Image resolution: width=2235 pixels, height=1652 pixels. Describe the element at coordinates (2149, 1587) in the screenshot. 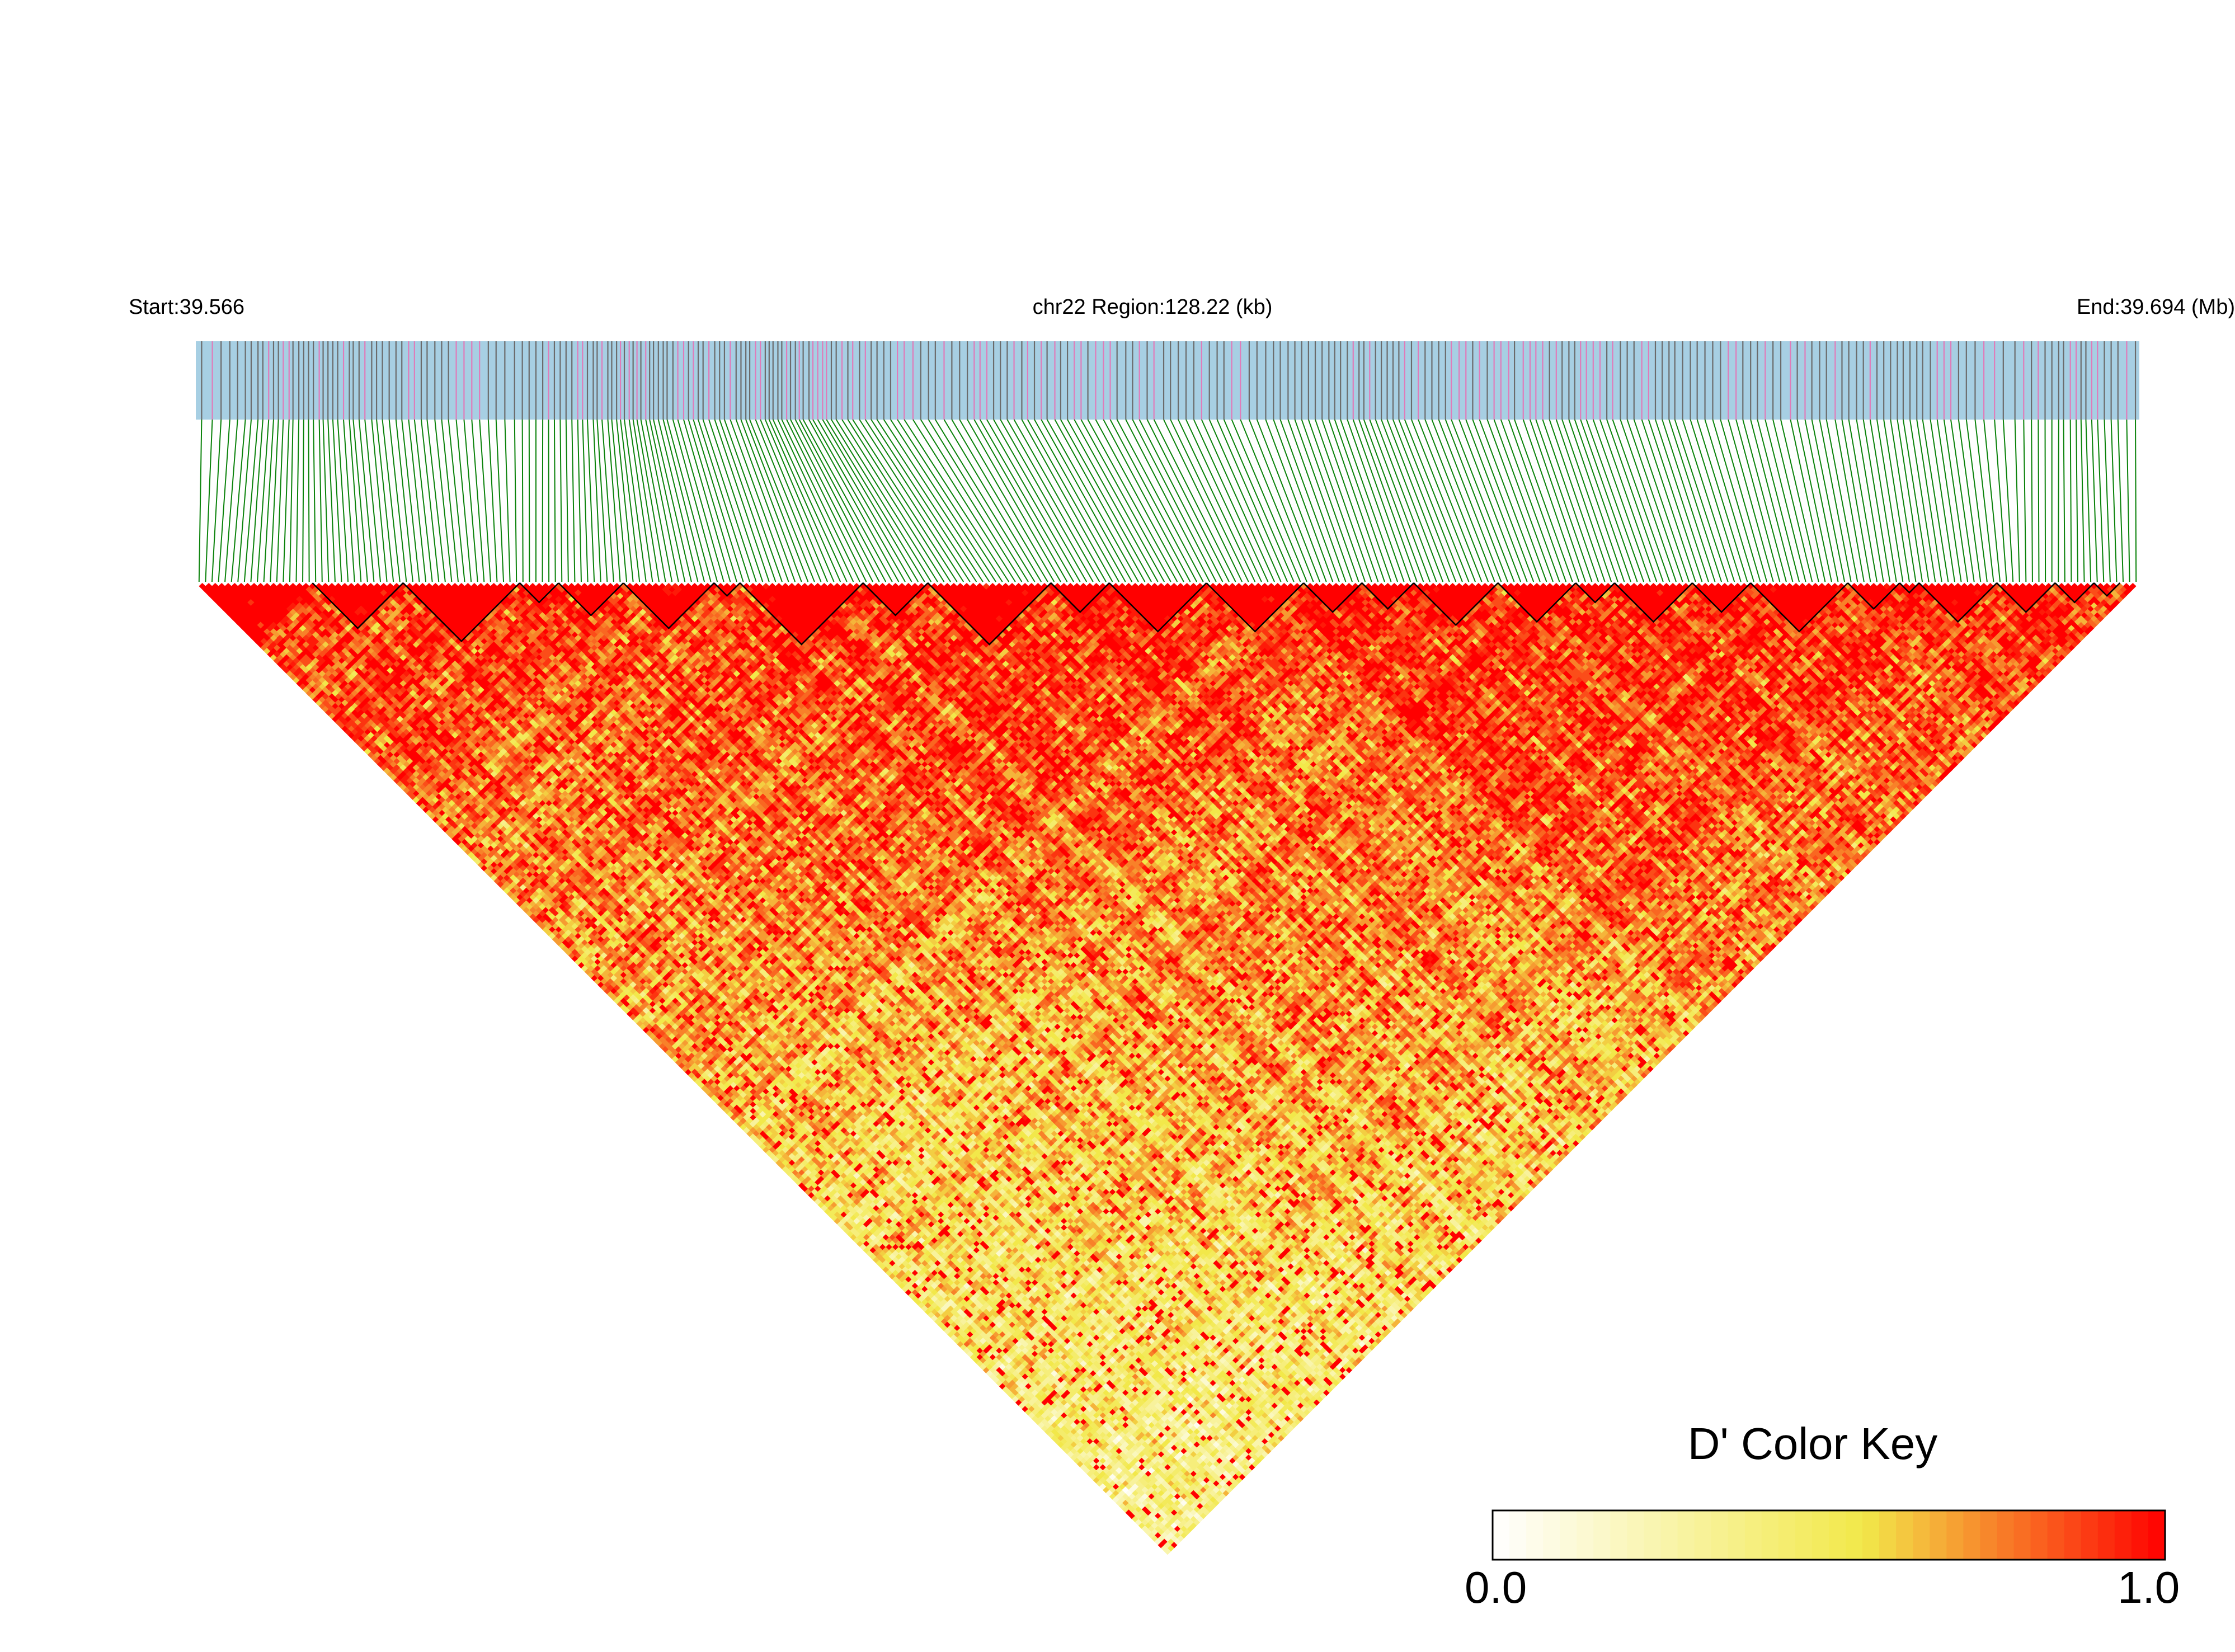

I see `color-key-max-label: 1.0` at that location.